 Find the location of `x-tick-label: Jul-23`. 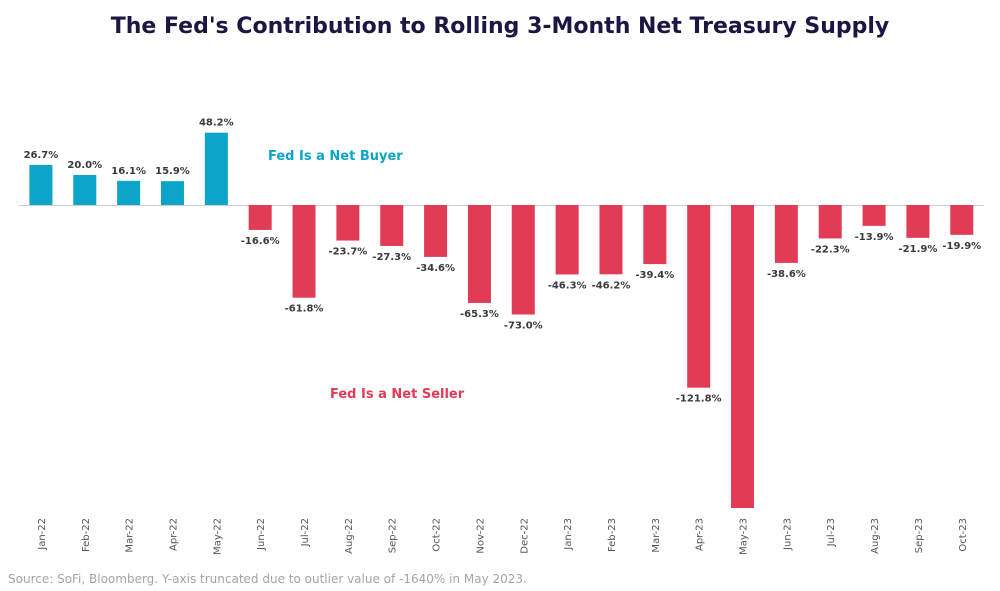

x-tick-label: Jul-23 is located at coordinates (831, 532).